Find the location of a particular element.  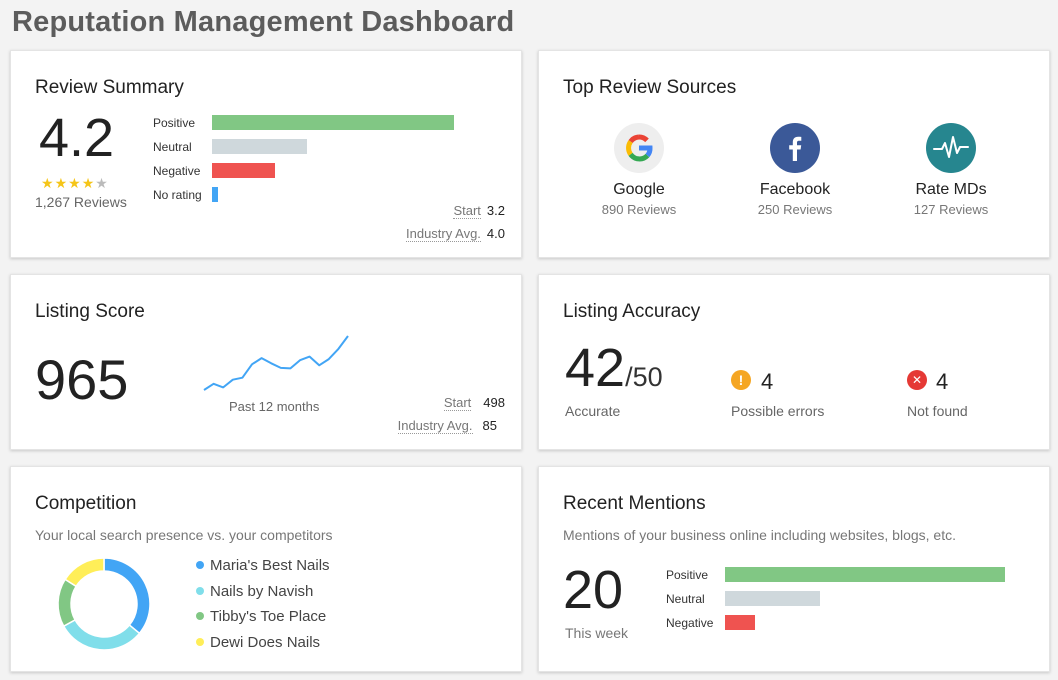

competition-donut-chart is located at coordinates (104, 604).